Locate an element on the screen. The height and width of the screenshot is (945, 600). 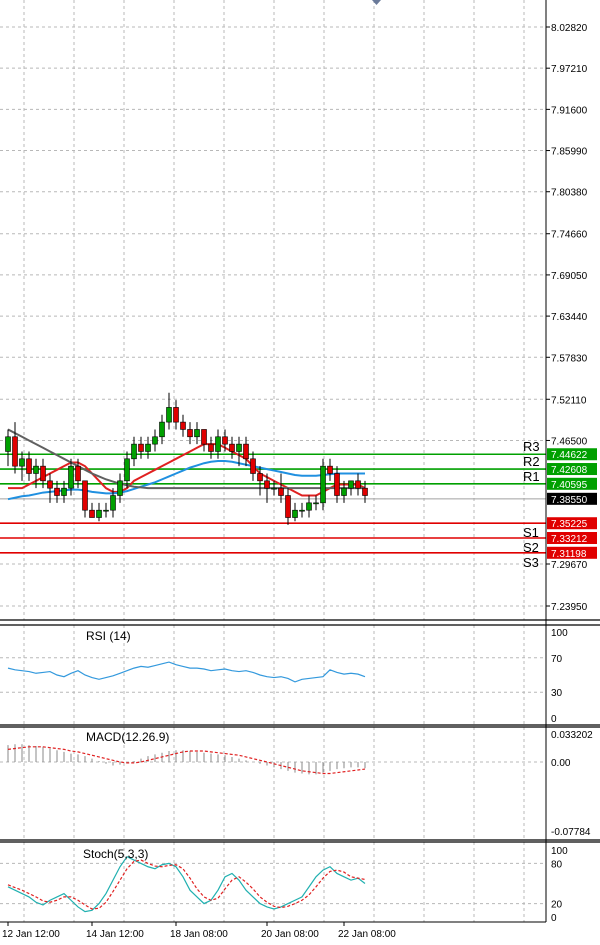
moving-average-ema_fast is located at coordinates (187, 470).